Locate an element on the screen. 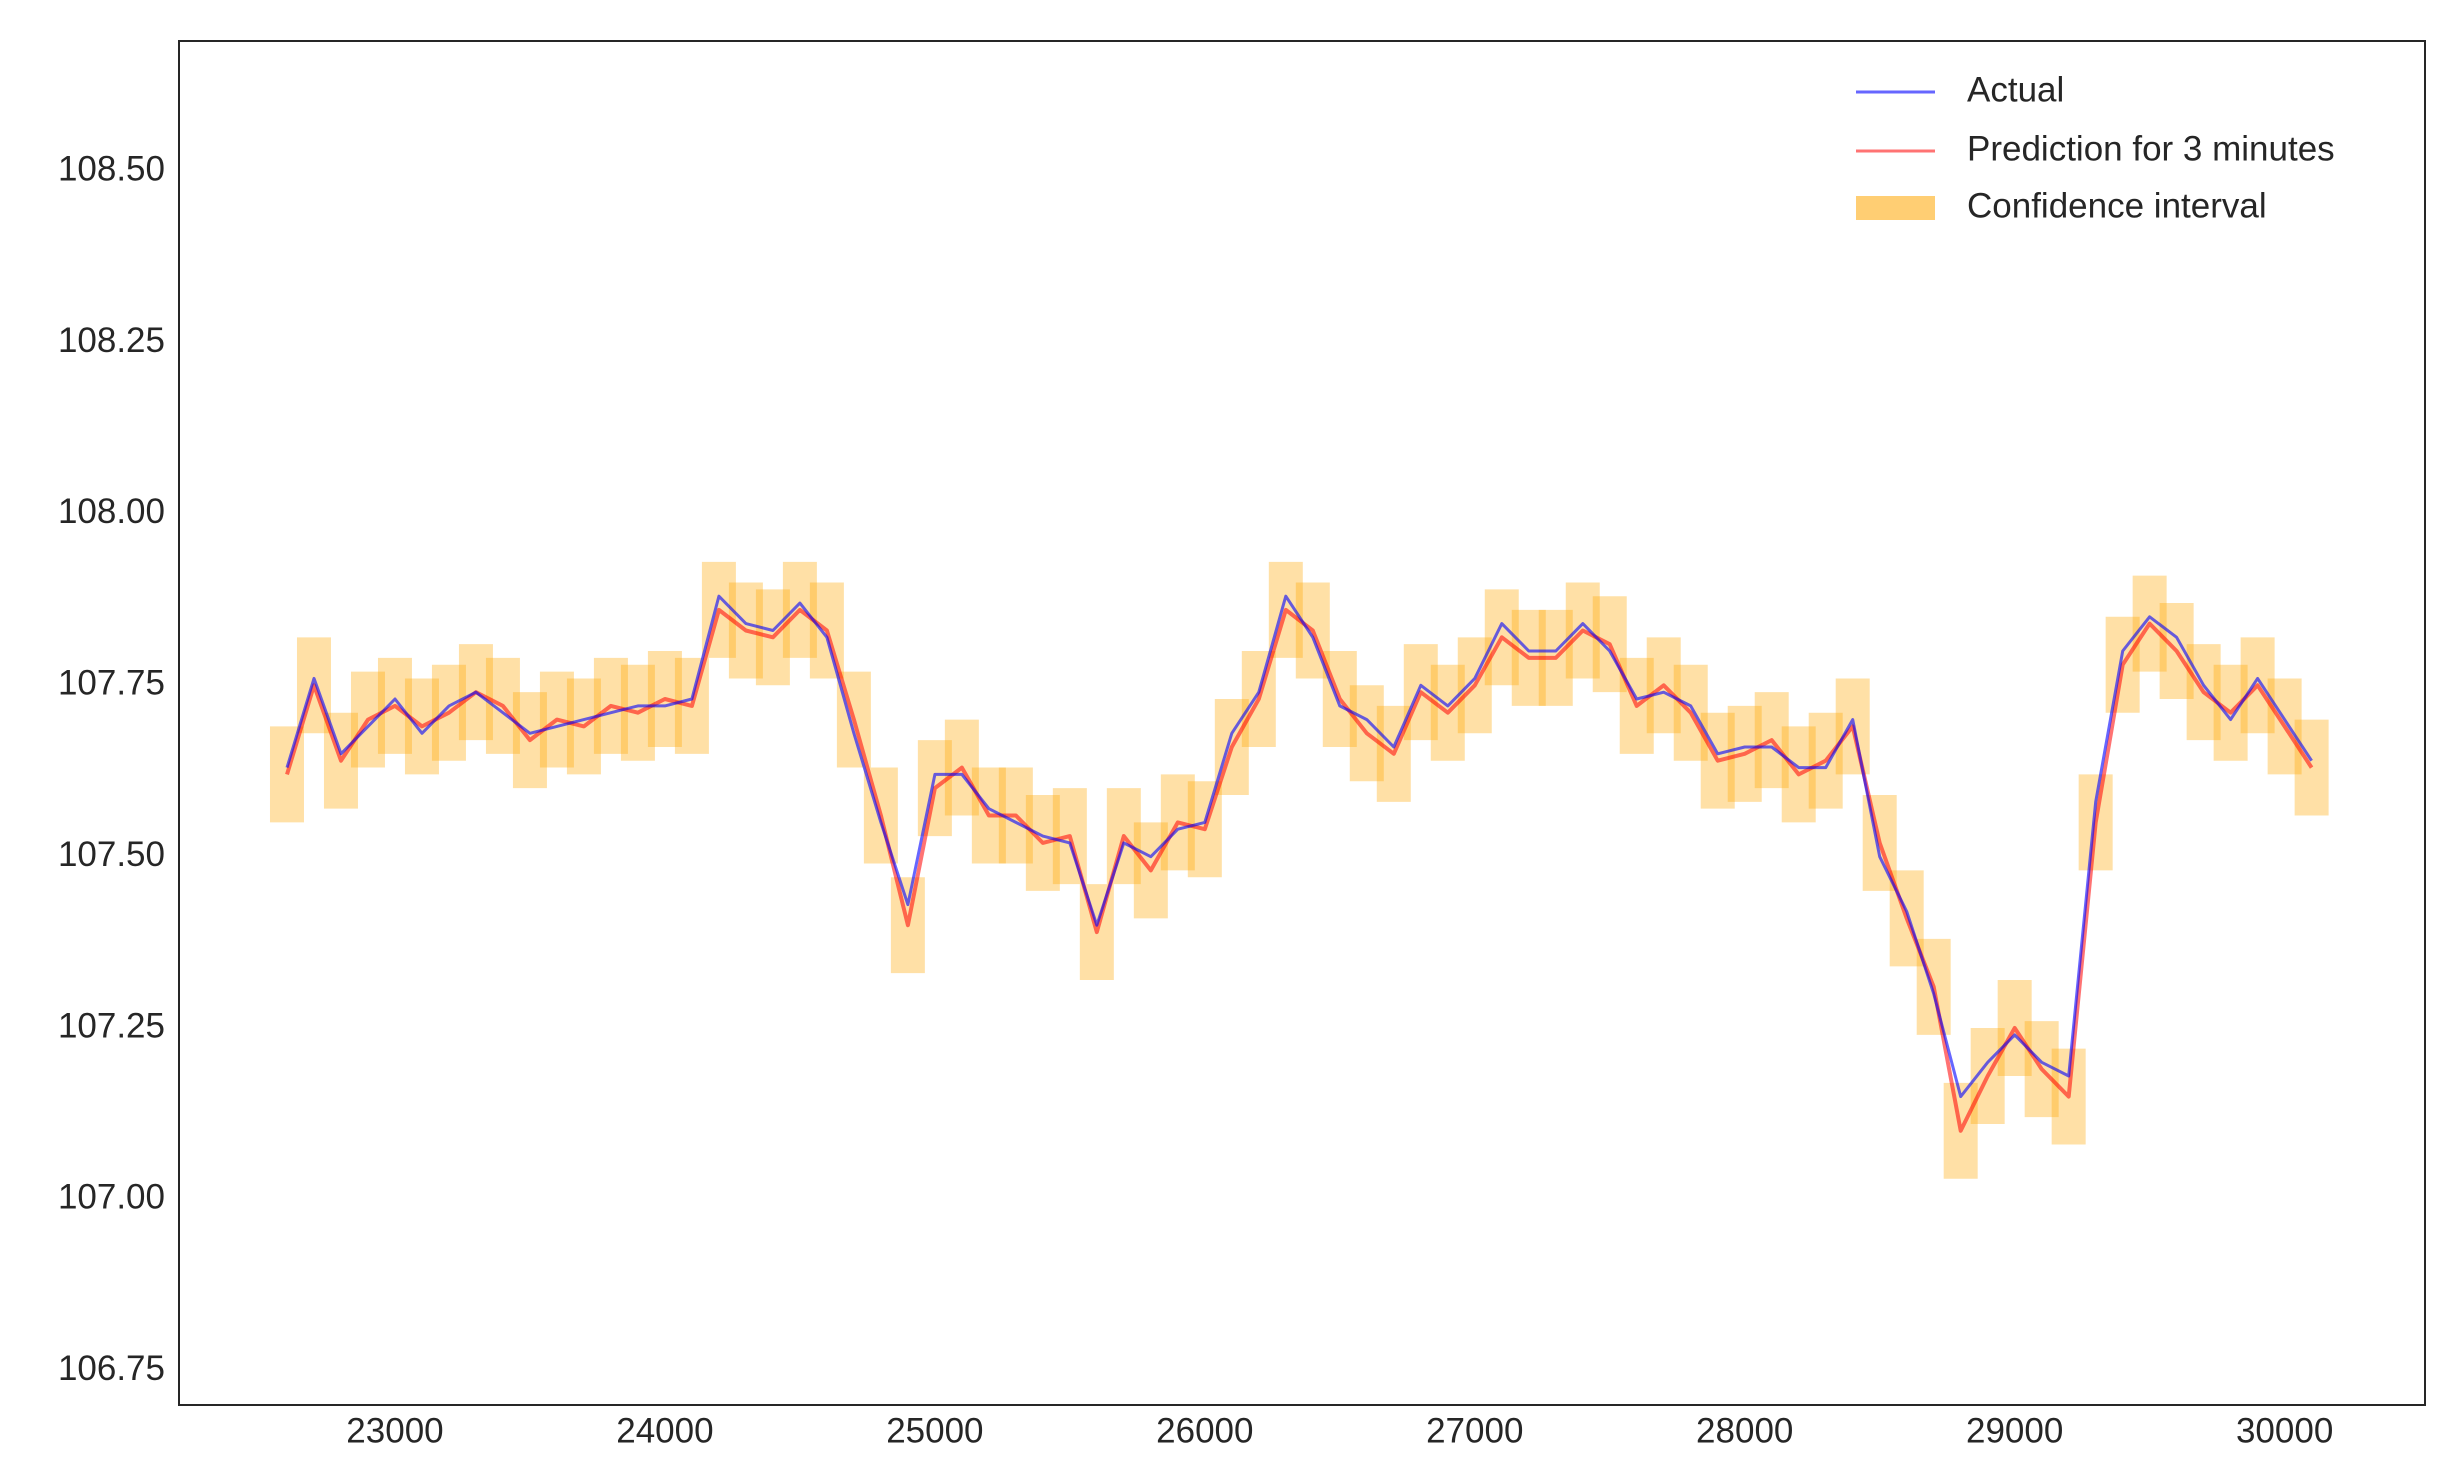 Image resolution: width=2458 pixels, height=1483 pixels. legend-swatch is located at coordinates (1895, 208).